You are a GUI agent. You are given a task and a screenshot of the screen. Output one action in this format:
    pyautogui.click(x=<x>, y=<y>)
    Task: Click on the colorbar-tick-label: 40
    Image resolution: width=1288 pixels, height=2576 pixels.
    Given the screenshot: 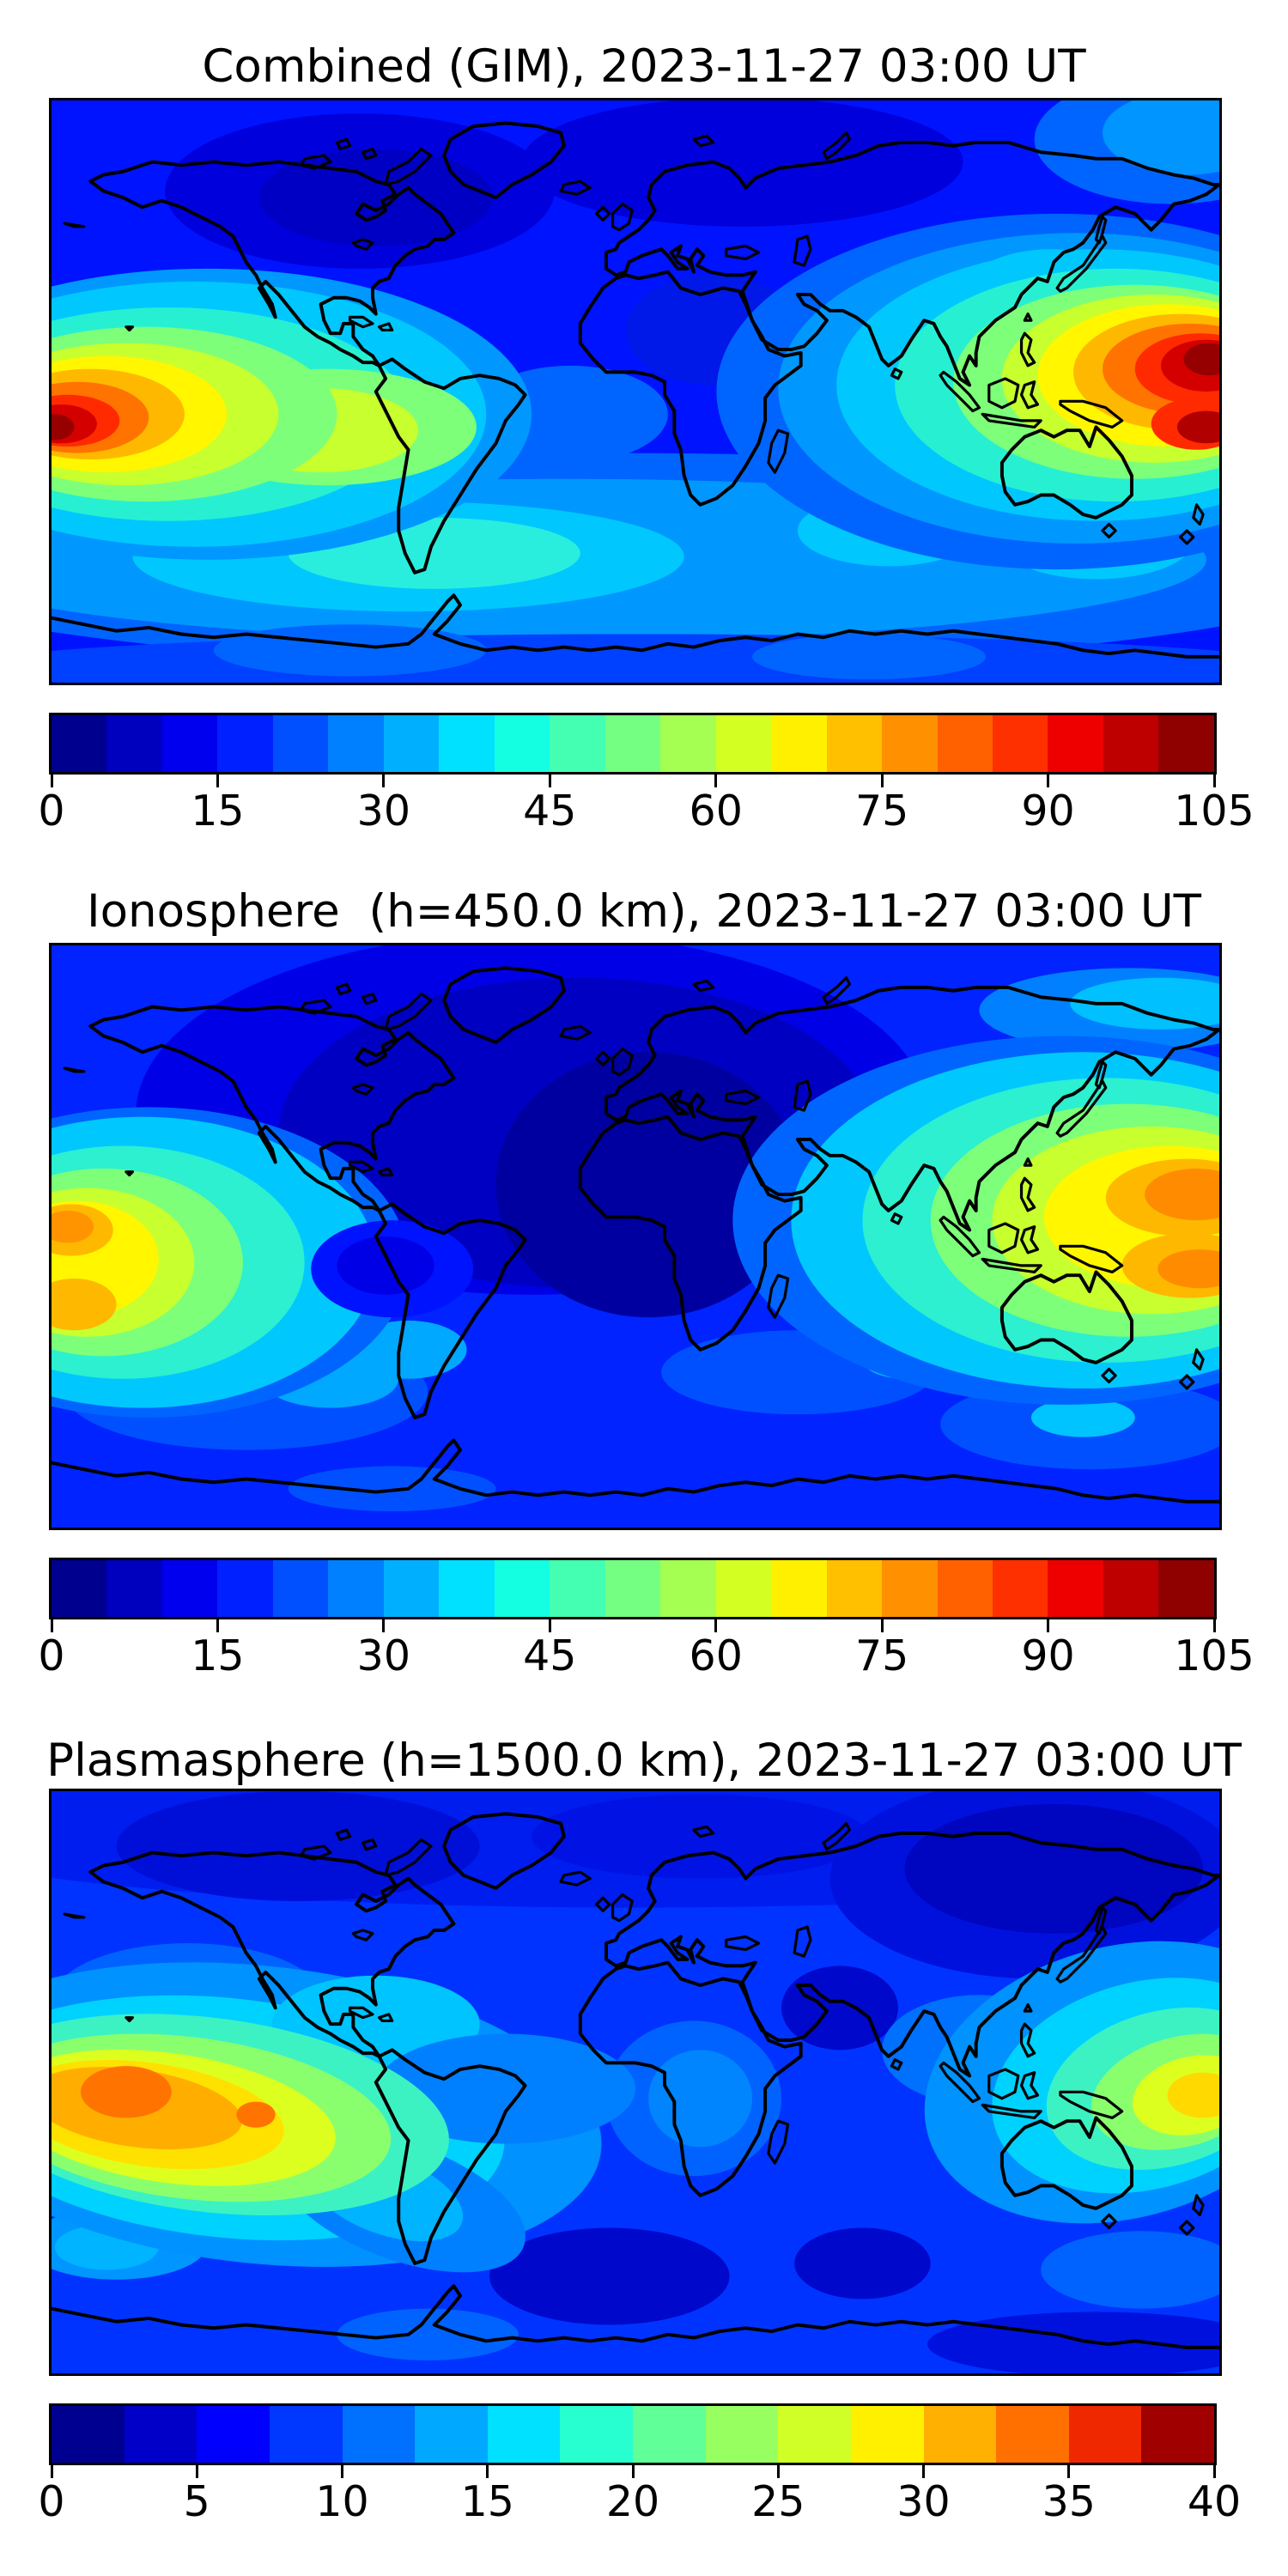 What is the action you would take?
    pyautogui.click(x=1214, y=2501)
    